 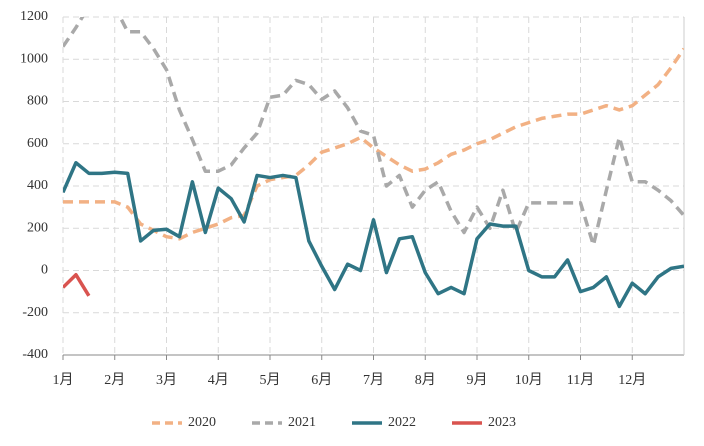 I want to click on x-tick-label: 4月, so click(x=218, y=380).